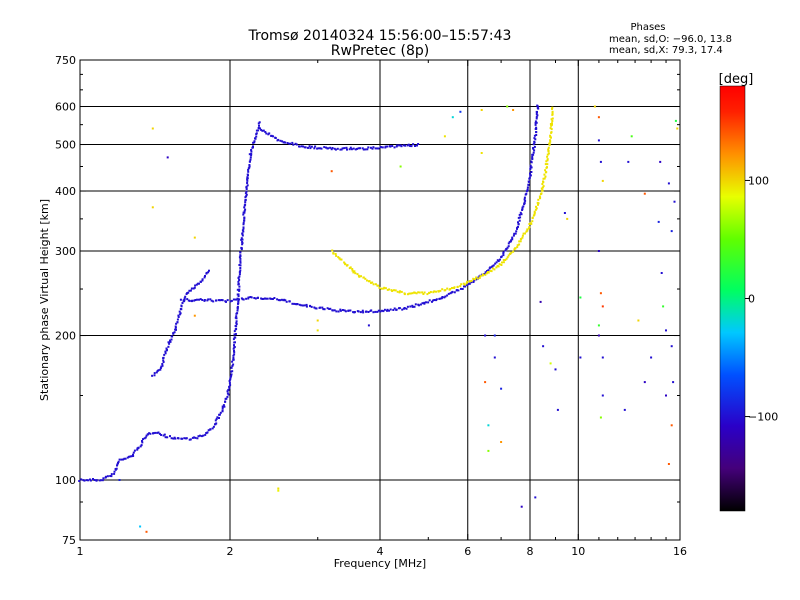  What do you see at coordinates (65, 191) in the screenshot?
I see `y-tick-label: 400` at bounding box center [65, 191].